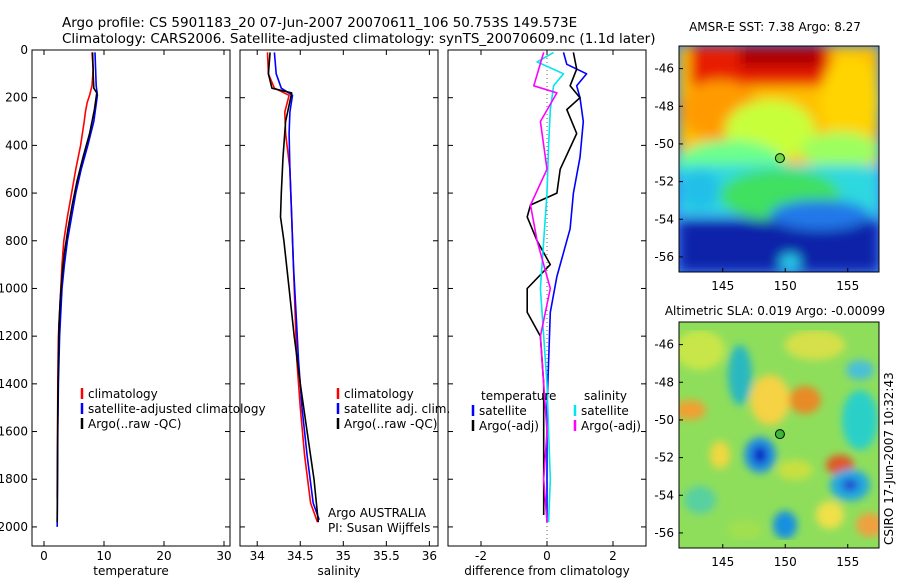 The image size is (900, 580). What do you see at coordinates (338, 571) in the screenshot?
I see `x-axis-label: salinity` at bounding box center [338, 571].